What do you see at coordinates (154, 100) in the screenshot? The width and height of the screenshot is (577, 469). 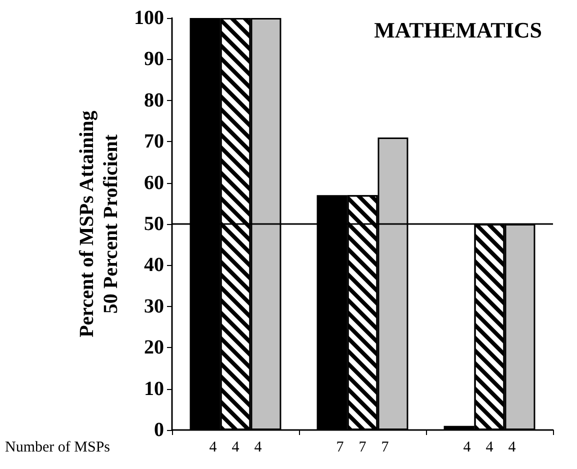 I see `y-tick-label: 80` at bounding box center [154, 100].